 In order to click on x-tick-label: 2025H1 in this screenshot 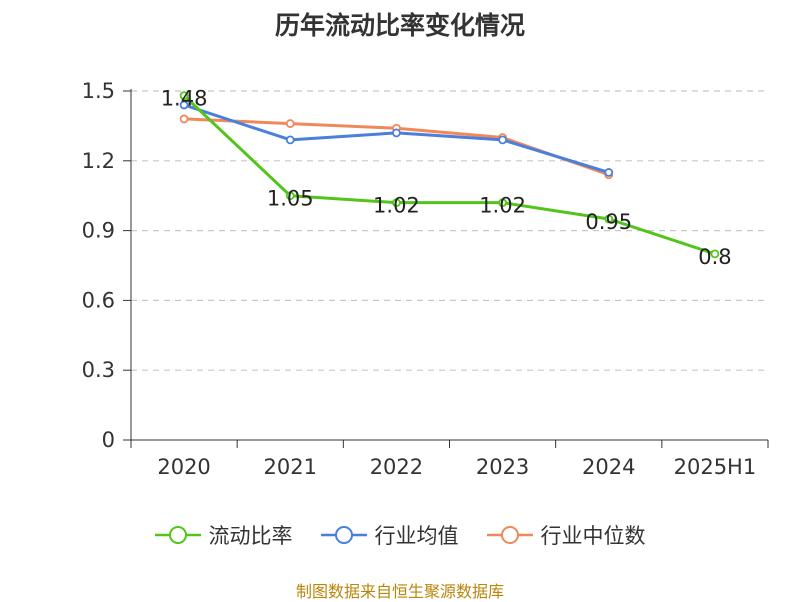, I will do `click(715, 467)`.